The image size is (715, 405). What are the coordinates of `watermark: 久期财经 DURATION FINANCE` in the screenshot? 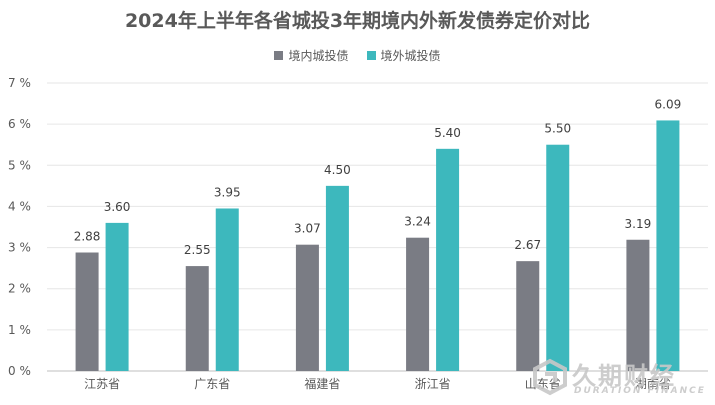 It's located at (620, 379).